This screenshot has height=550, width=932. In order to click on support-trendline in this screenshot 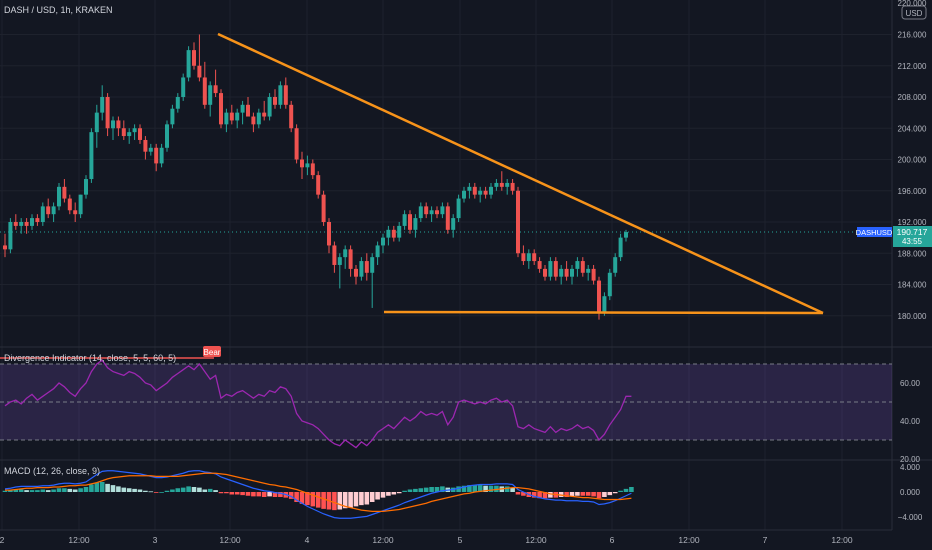, I will do `click(603, 312)`.